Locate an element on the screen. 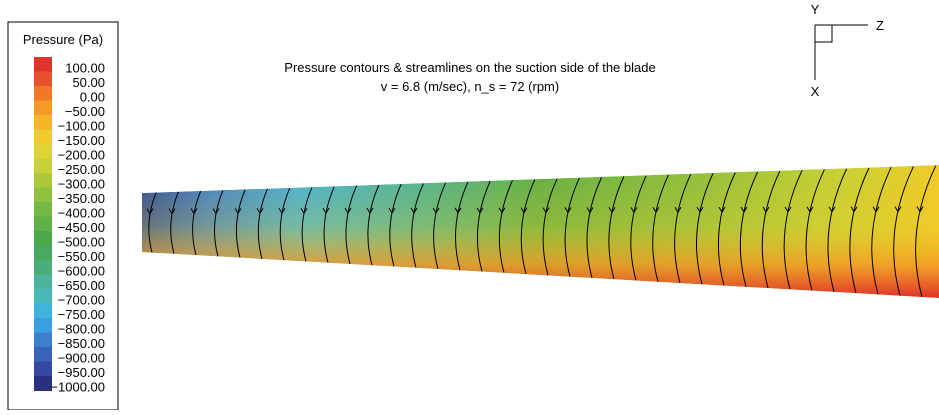  legend-box is located at coordinates (63, 216).